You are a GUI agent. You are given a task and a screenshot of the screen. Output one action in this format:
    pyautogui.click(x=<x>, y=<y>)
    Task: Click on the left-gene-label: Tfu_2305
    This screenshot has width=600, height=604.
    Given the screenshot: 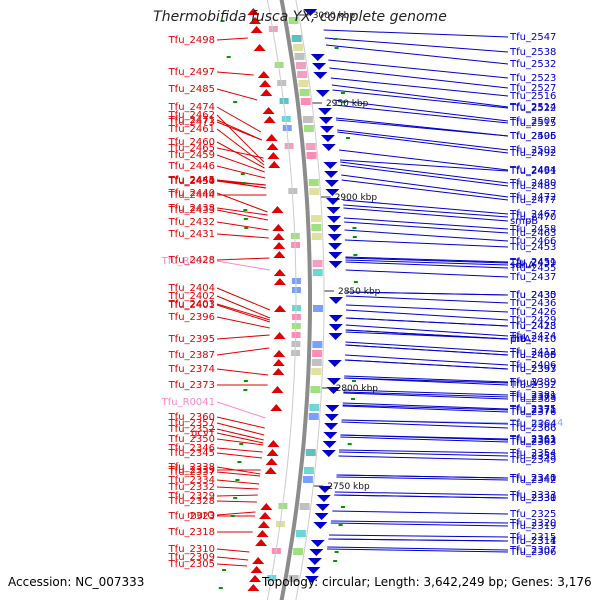 What is the action you would take?
    pyautogui.click(x=191, y=564)
    